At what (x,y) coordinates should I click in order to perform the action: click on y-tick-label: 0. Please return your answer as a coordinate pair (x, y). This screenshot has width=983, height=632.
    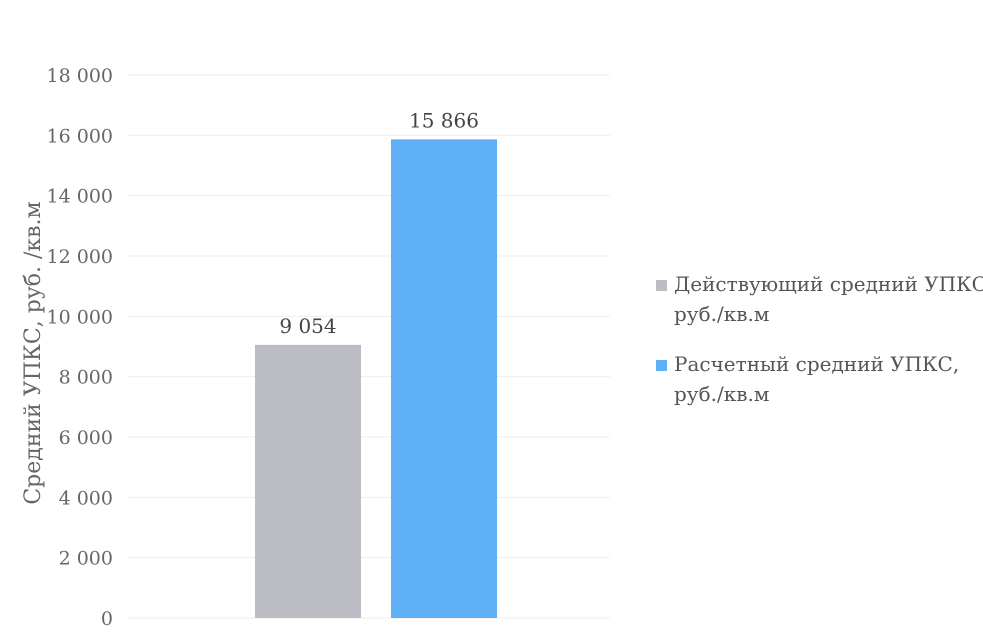
    Looking at the image, I should click on (107, 618).